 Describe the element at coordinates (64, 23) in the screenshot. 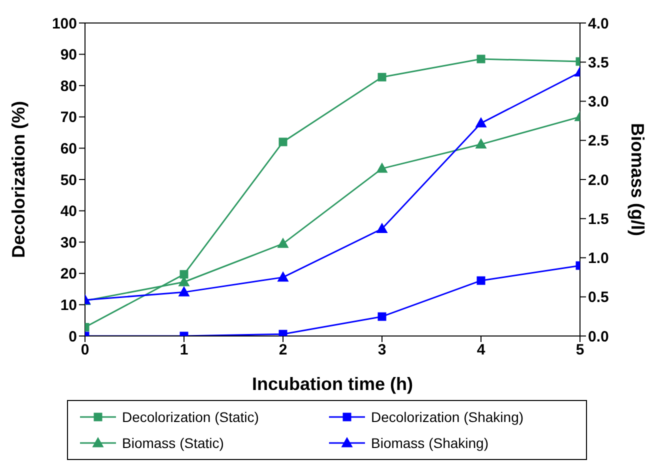

I see `y-tick-label: 100` at that location.